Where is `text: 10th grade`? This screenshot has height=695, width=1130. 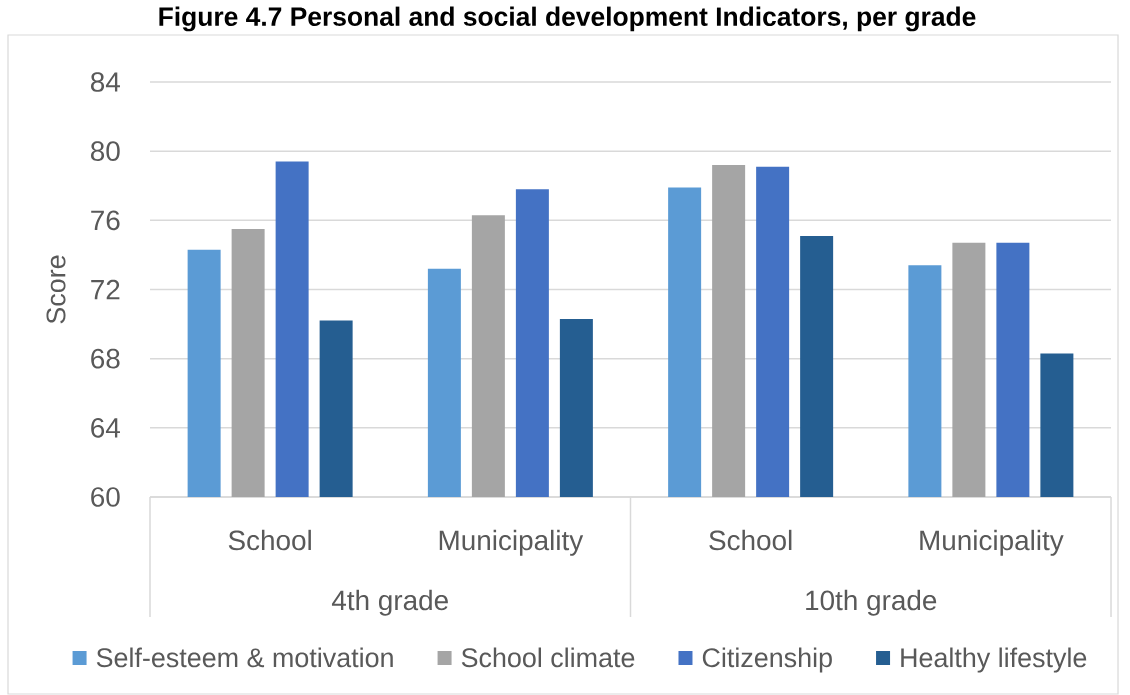
text: 10th grade is located at coordinates (871, 602).